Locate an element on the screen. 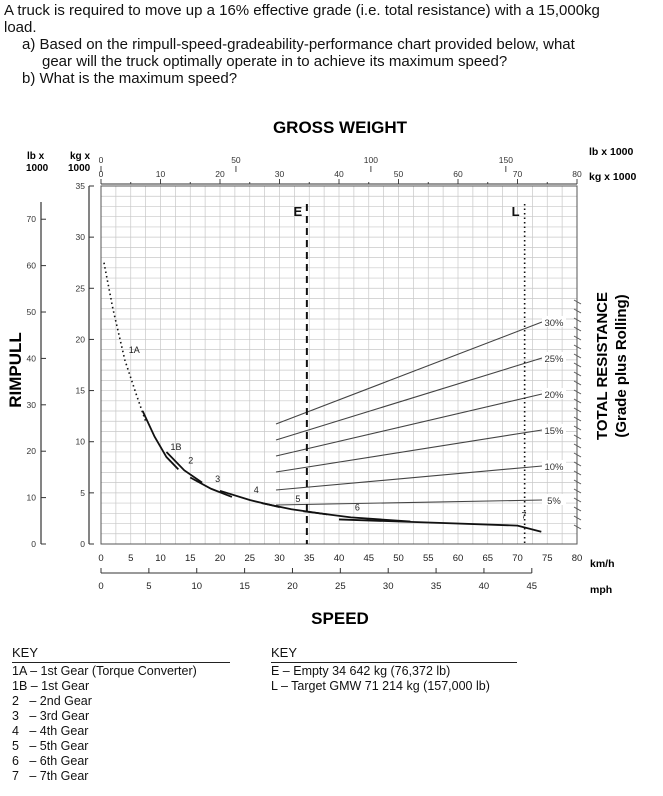  x-tick-label-kmh: 45 is located at coordinates (368, 558).